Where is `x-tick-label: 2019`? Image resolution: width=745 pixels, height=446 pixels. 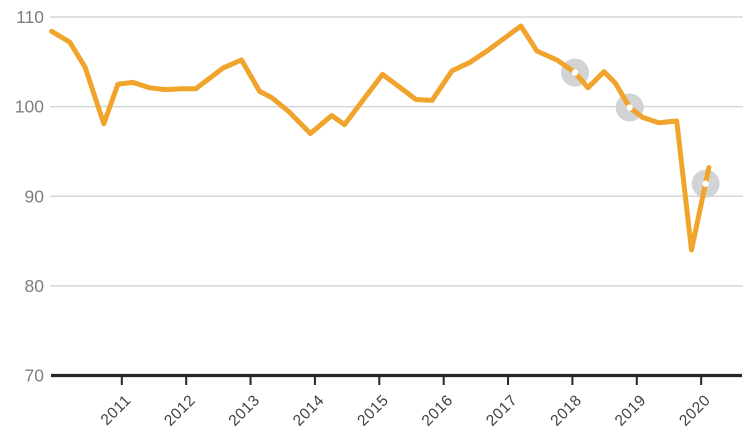 x-tick-label: 2019 is located at coordinates (631, 411).